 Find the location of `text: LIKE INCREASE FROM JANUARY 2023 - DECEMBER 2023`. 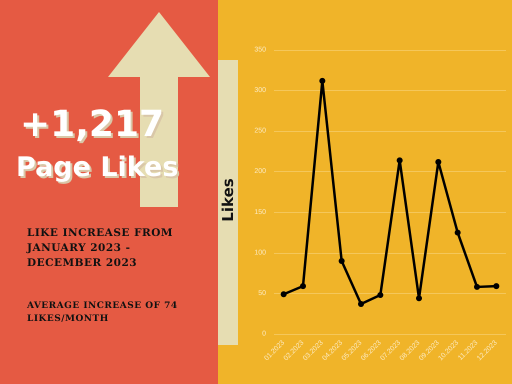

text: LIKE INCREASE FROM JANUARY 2023 - DECEMBER 2023 is located at coordinates (100, 248).